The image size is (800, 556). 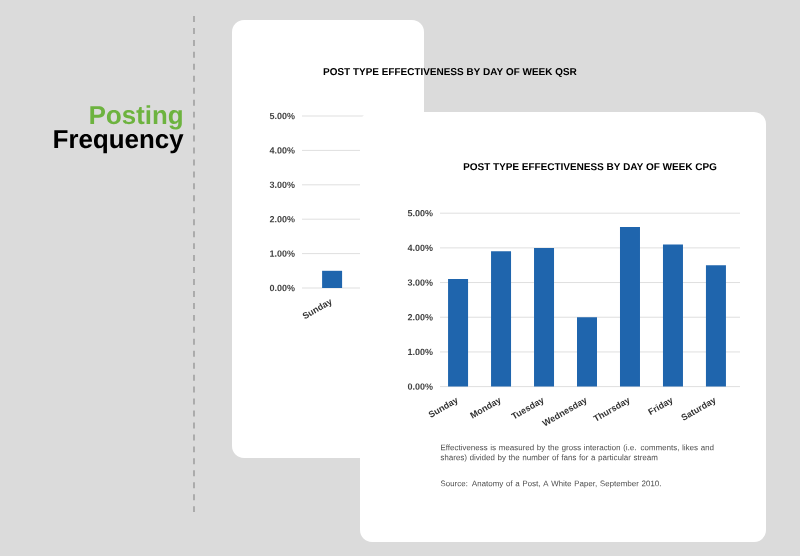 I want to click on text: Posting, so click(x=136, y=117).